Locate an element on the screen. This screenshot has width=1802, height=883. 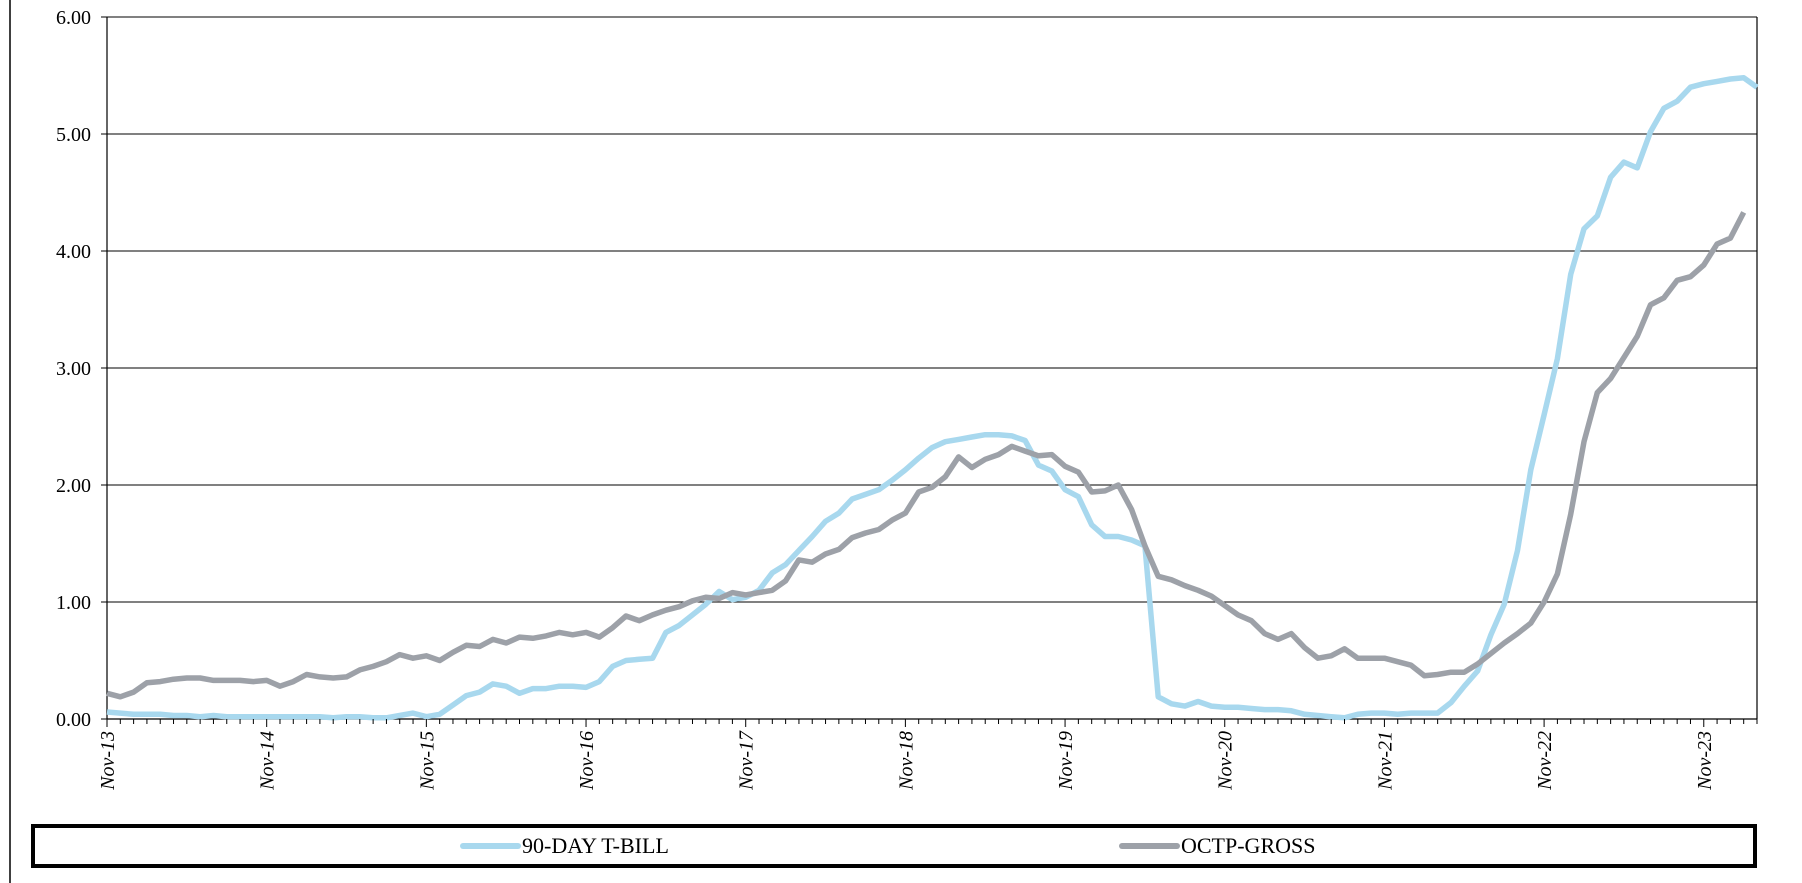
legend-label-tbill: 90-DAY T-BILL is located at coordinates (595, 845).